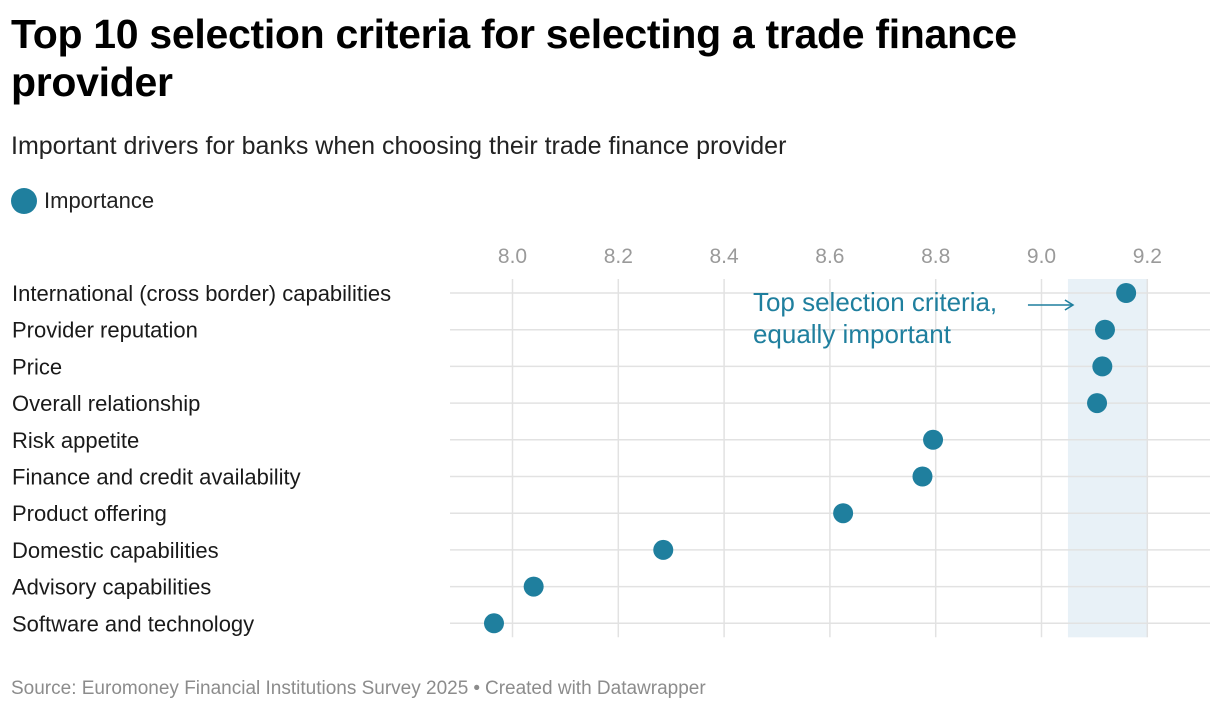 The height and width of the screenshot is (716, 1220). Describe the element at coordinates (852, 334) in the screenshot. I see `annotation-line-2: equally important` at that location.